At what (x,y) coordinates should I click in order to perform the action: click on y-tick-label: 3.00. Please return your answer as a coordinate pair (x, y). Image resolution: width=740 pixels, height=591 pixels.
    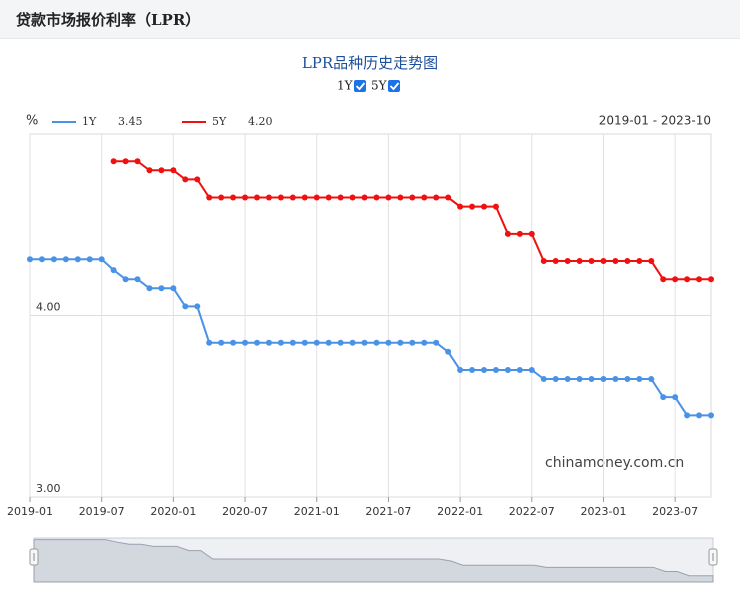
    Looking at the image, I should click on (48, 488).